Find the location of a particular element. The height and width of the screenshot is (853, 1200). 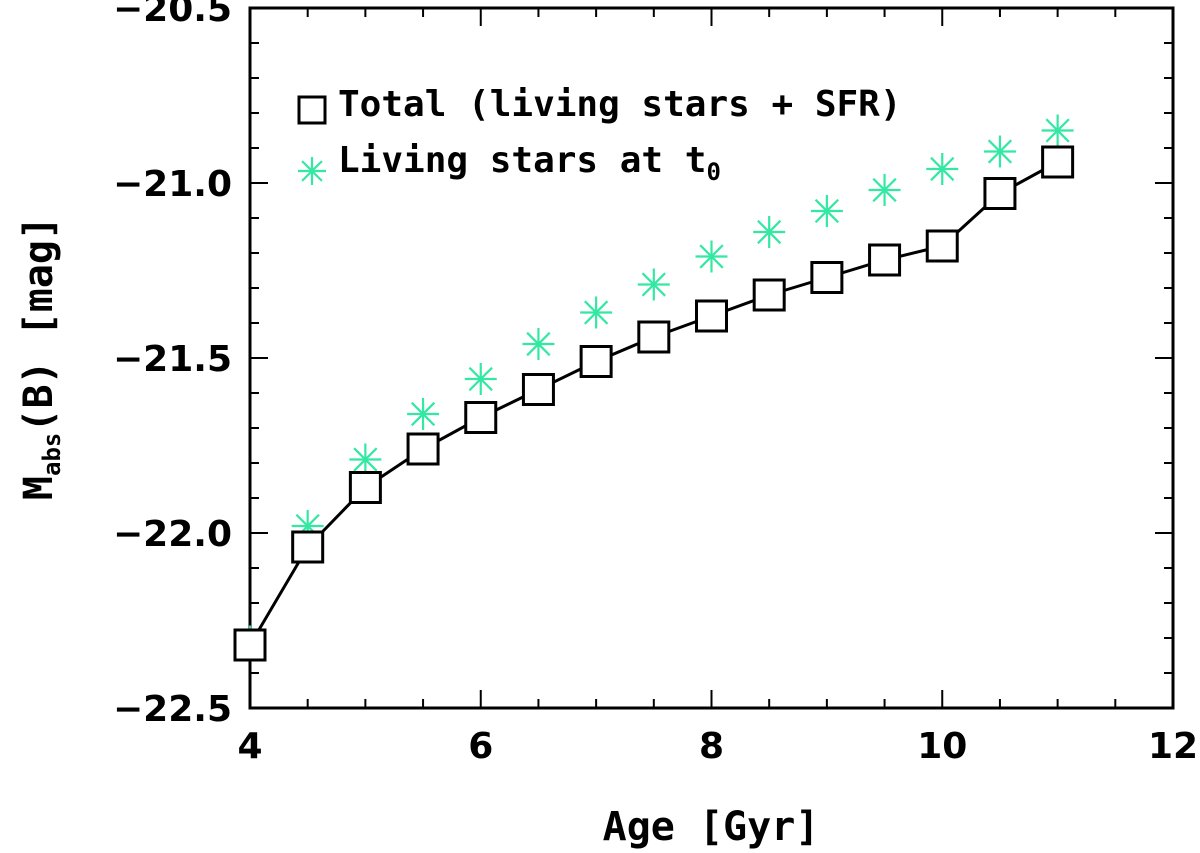

legend-asterisk-marker is located at coordinates (312, 171).